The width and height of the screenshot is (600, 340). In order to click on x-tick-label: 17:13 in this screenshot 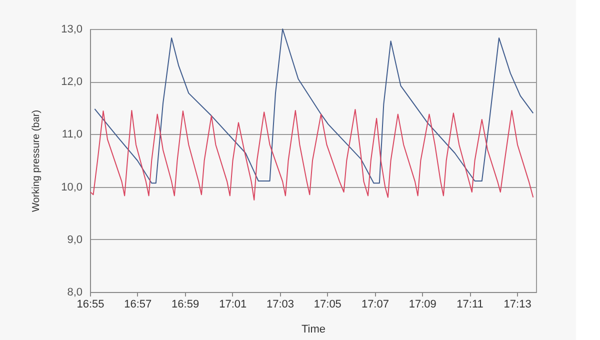, I will do `click(518, 304)`.